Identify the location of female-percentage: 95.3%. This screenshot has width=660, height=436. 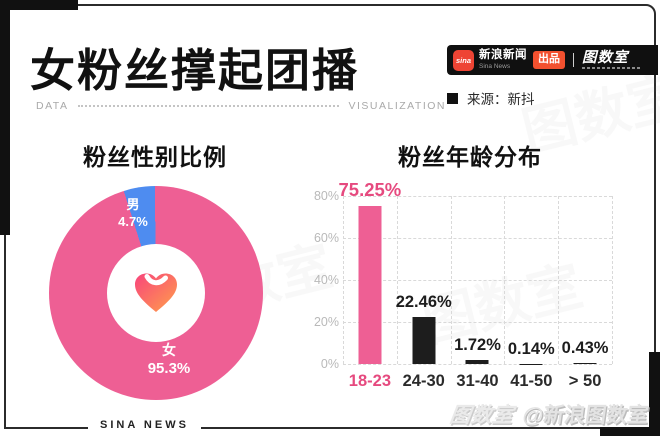
(169, 369).